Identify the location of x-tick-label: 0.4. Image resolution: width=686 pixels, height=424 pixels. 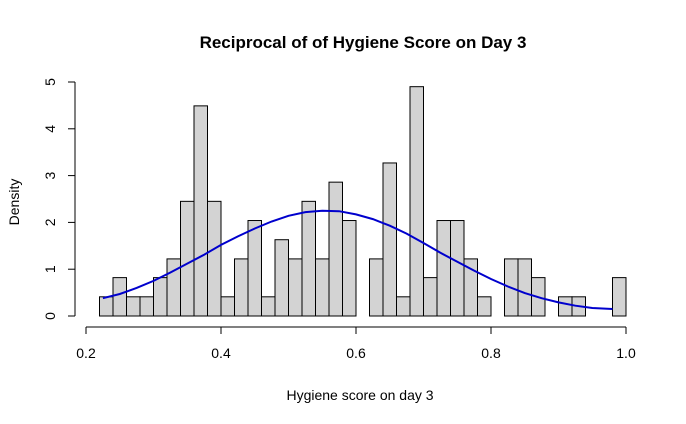
(221, 353).